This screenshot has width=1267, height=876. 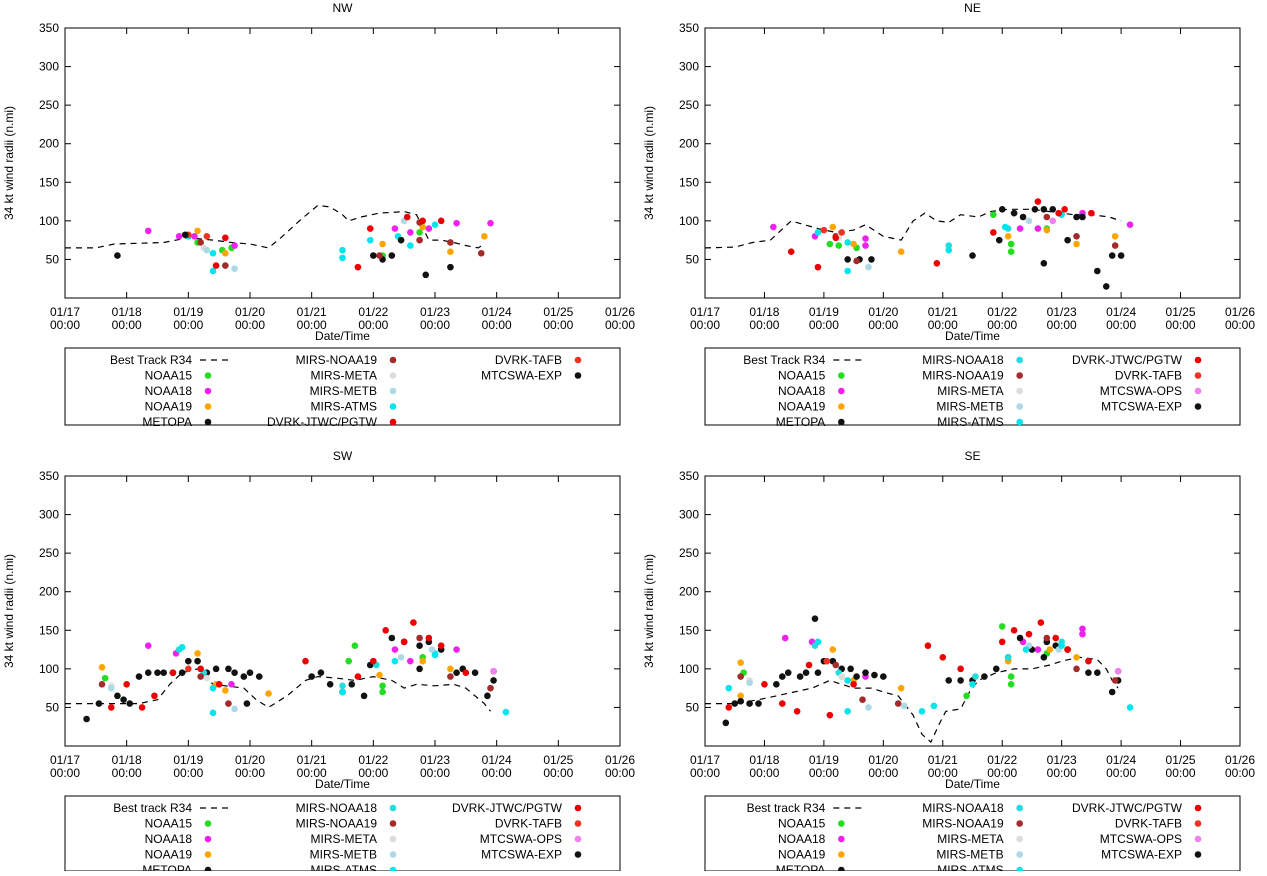 What do you see at coordinates (802, 391) in the screenshot?
I see `legend-label: NOAA18` at bounding box center [802, 391].